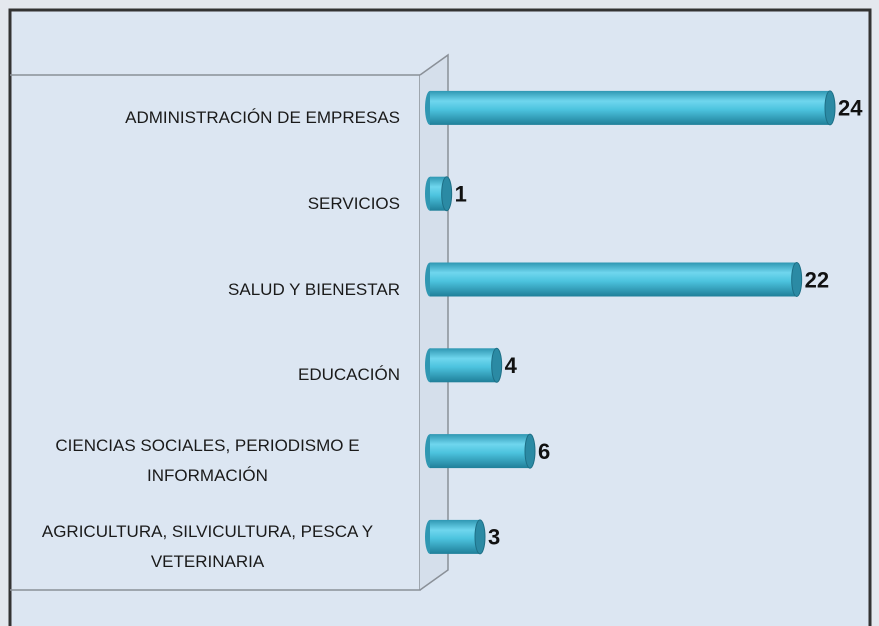 This screenshot has width=879, height=626. Describe the element at coordinates (494, 537) in the screenshot. I see `value-label: 3` at that location.